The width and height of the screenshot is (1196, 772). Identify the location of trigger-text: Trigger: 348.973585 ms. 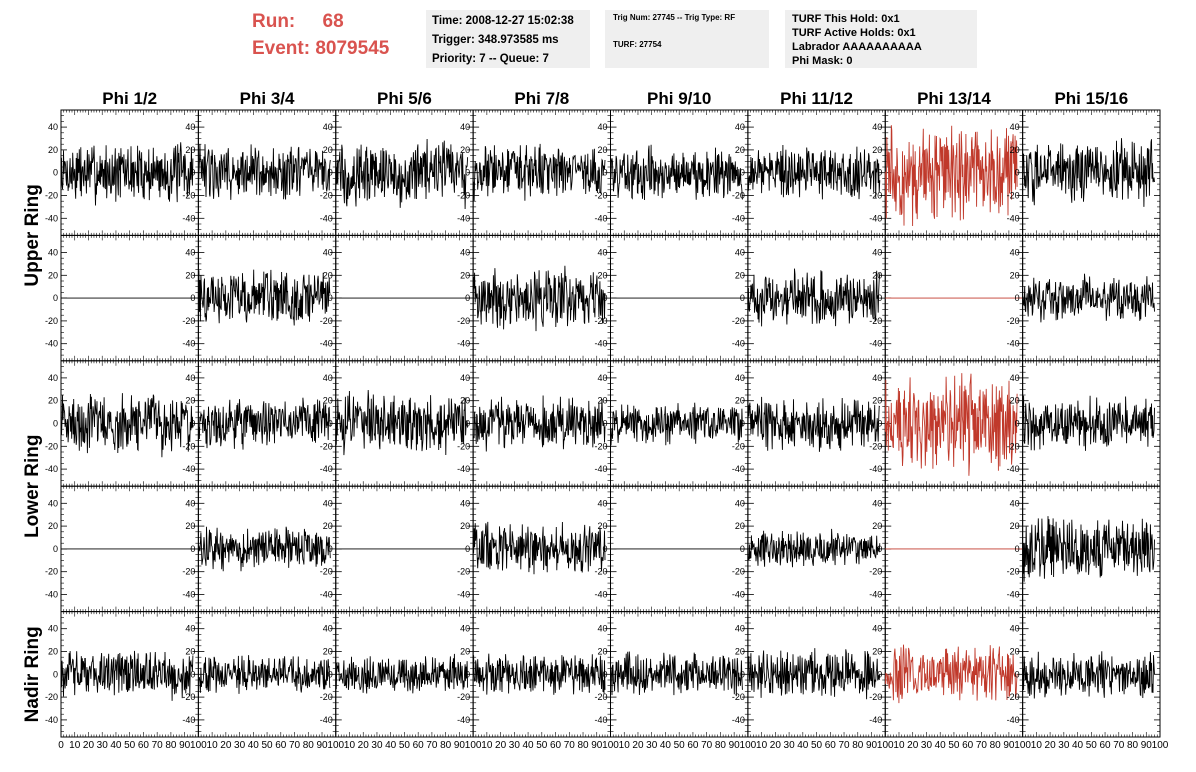
(495, 40).